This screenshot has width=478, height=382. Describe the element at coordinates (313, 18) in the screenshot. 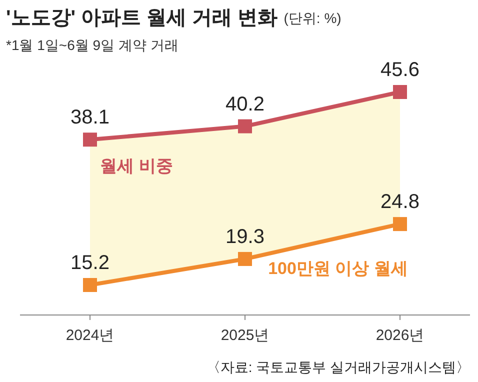

I see `text: (단위: %)` at that location.